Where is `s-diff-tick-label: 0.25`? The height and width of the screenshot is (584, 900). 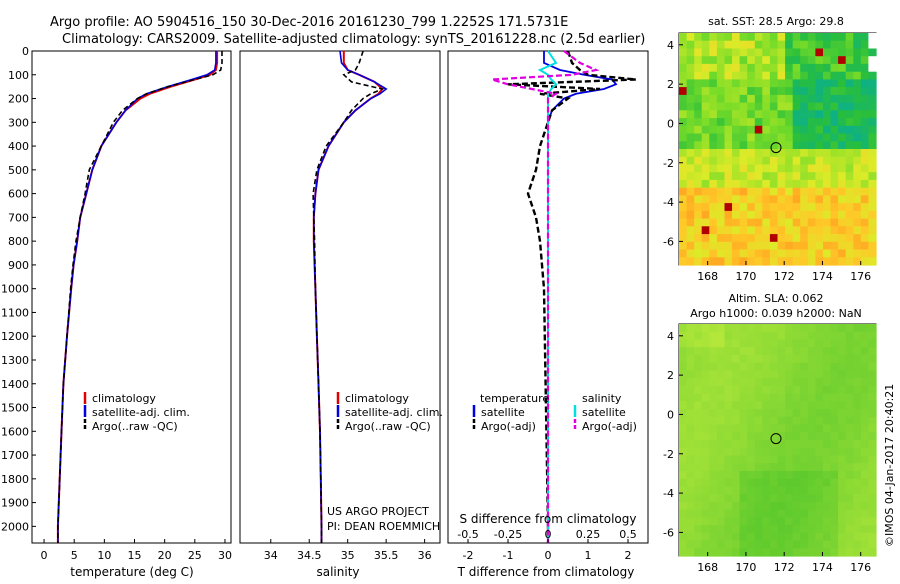
s-diff-tick-label: 0.25 is located at coordinates (588, 534).